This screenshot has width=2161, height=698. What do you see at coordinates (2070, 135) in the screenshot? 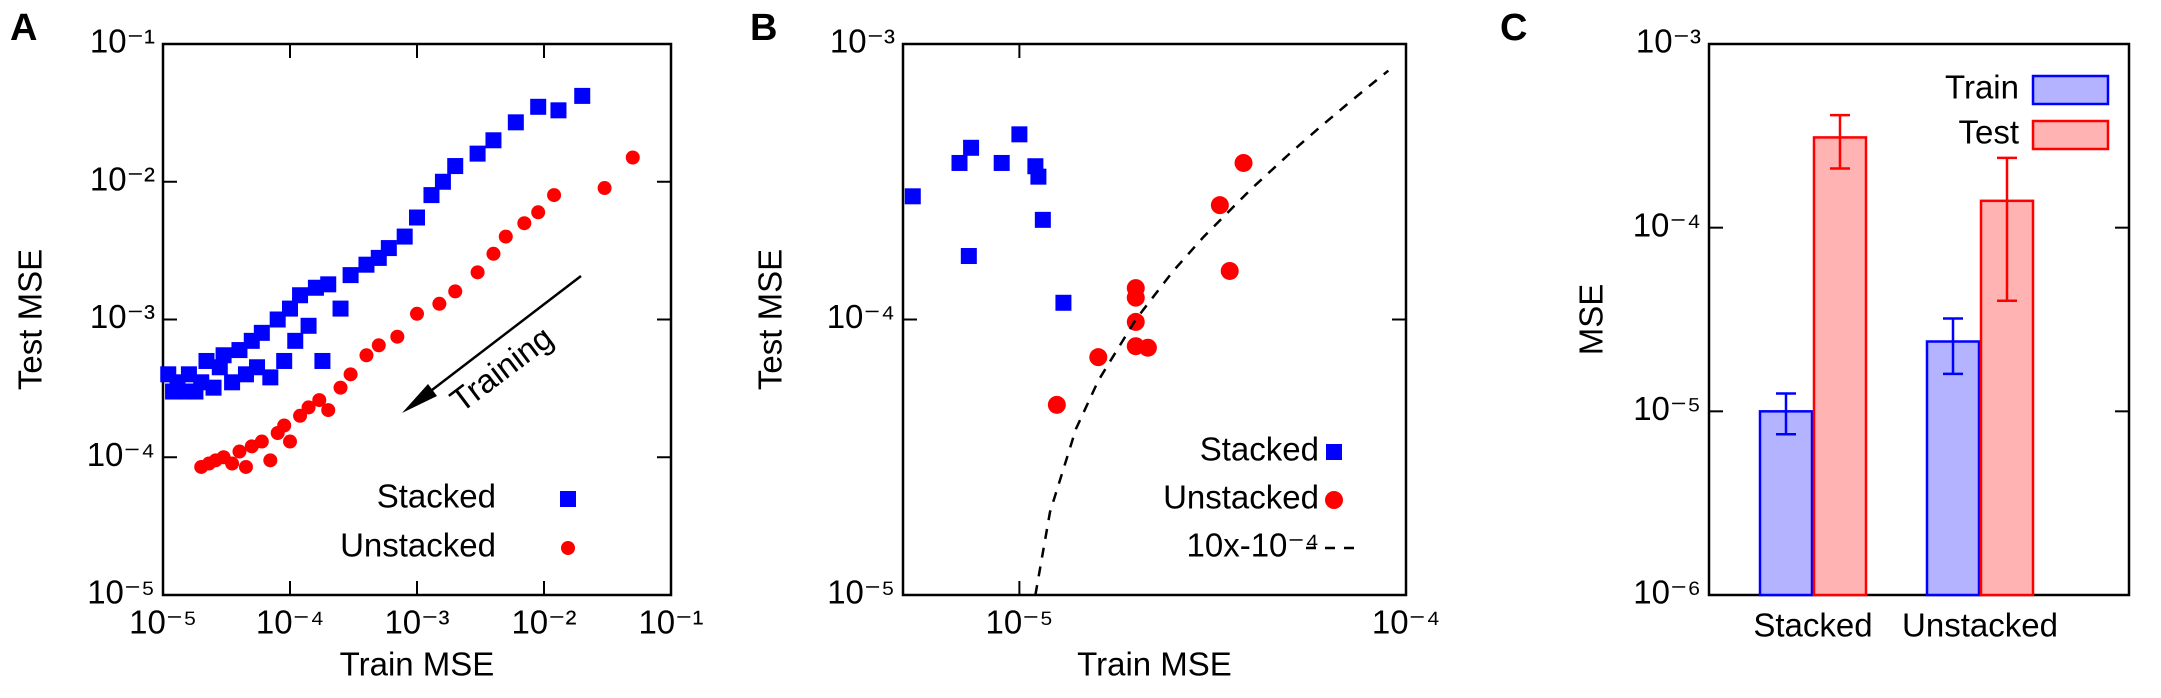
I see `legend-swatch` at bounding box center [2070, 135].